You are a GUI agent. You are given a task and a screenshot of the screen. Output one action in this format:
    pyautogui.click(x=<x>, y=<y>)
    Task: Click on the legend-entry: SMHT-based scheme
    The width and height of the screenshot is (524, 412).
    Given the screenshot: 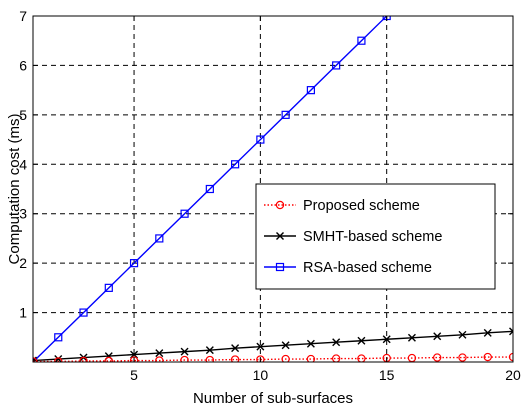 What is the action you would take?
    pyautogui.click(x=353, y=237)
    